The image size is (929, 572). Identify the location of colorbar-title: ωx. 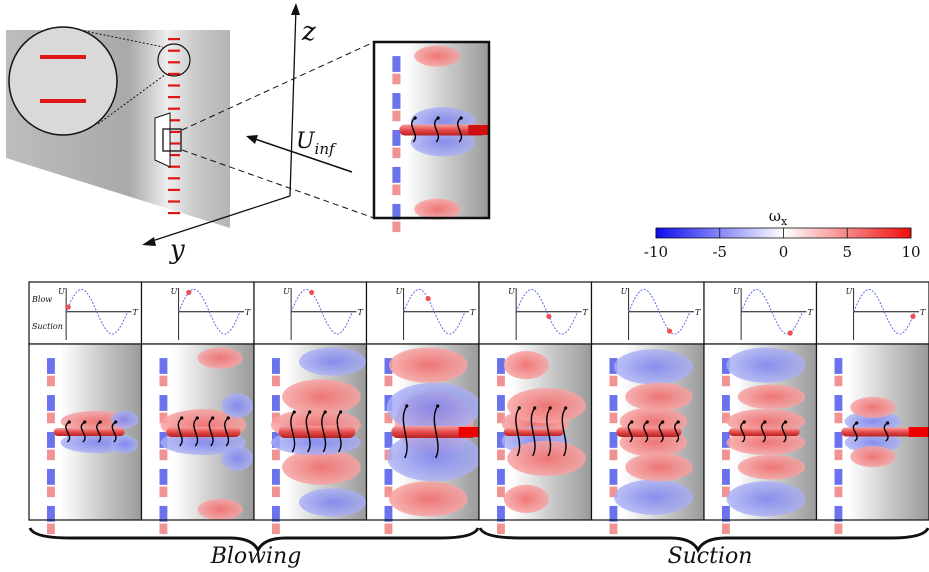
(778, 217).